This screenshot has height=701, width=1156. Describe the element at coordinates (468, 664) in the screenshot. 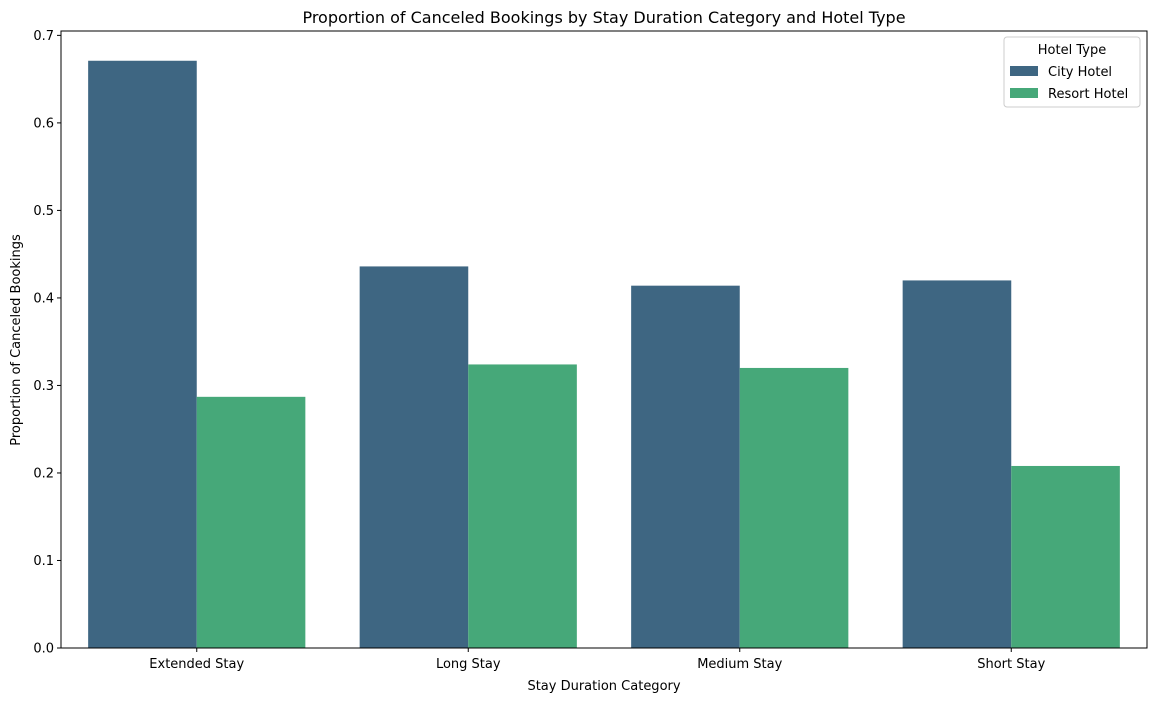

I see `x-tick-label: Long Stay` at that location.